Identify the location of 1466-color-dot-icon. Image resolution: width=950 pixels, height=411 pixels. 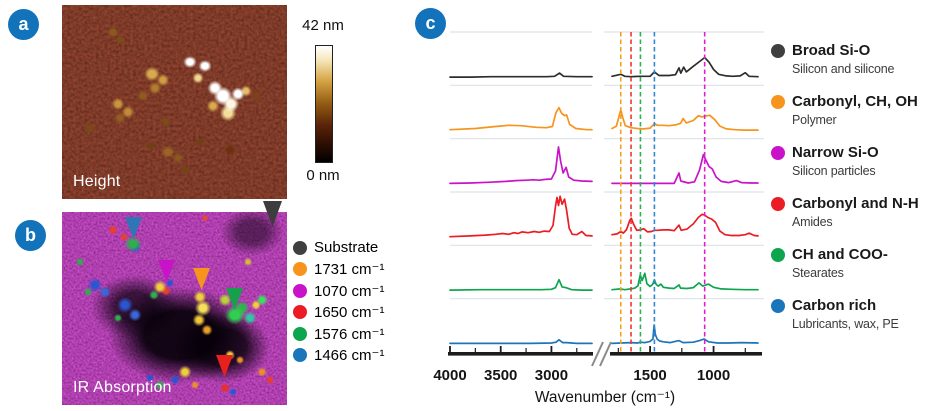
(300, 355).